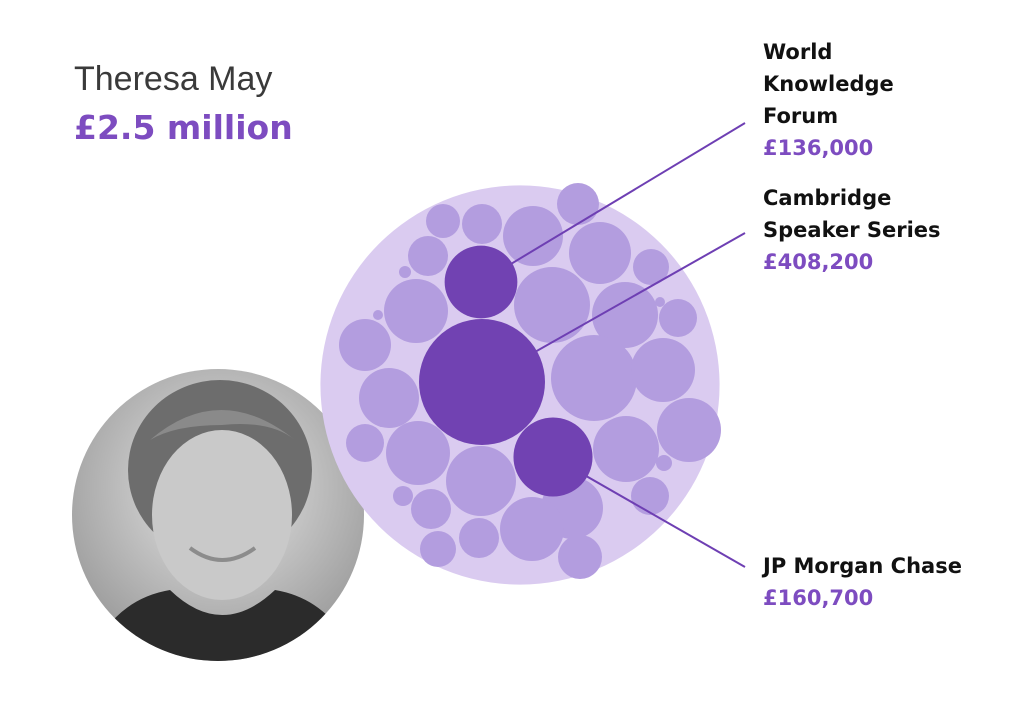  I want to click on engagement-fee: £160,700, so click(818, 598).